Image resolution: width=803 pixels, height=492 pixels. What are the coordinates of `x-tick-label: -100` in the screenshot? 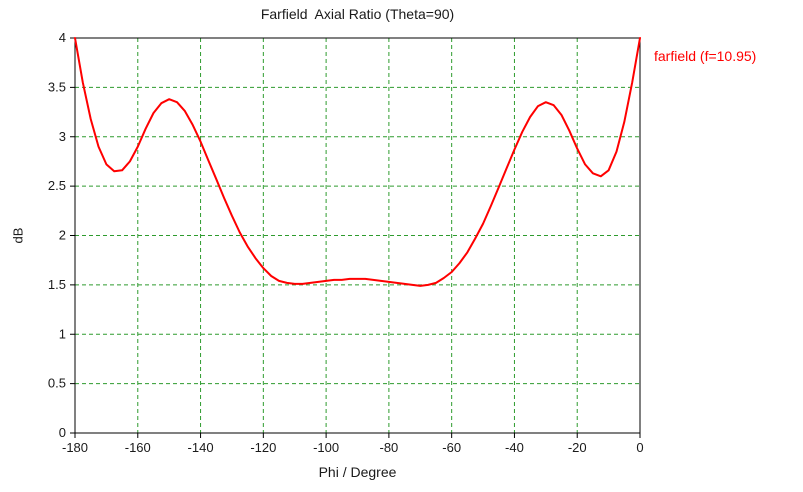 It's located at (326, 447).